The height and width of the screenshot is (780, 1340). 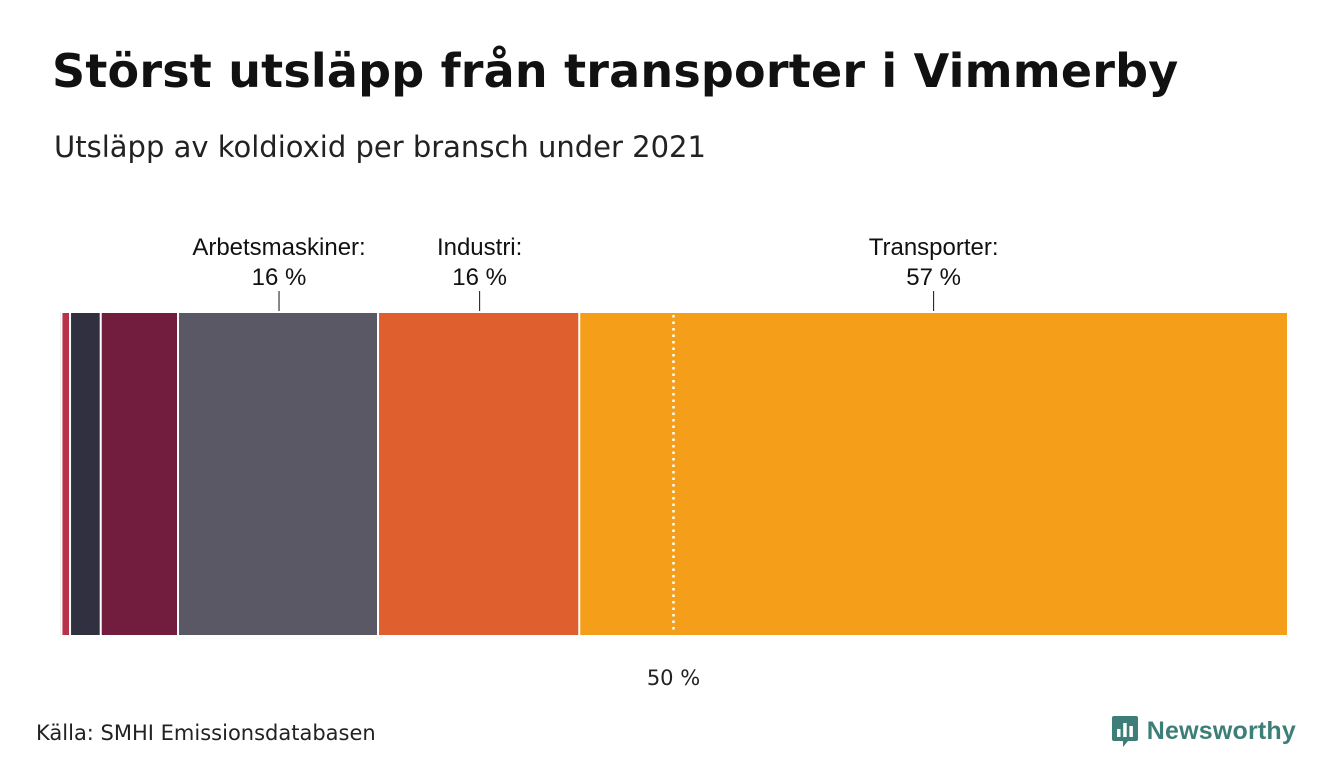 I want to click on value-label-transporter: 57 %, so click(x=933, y=277).